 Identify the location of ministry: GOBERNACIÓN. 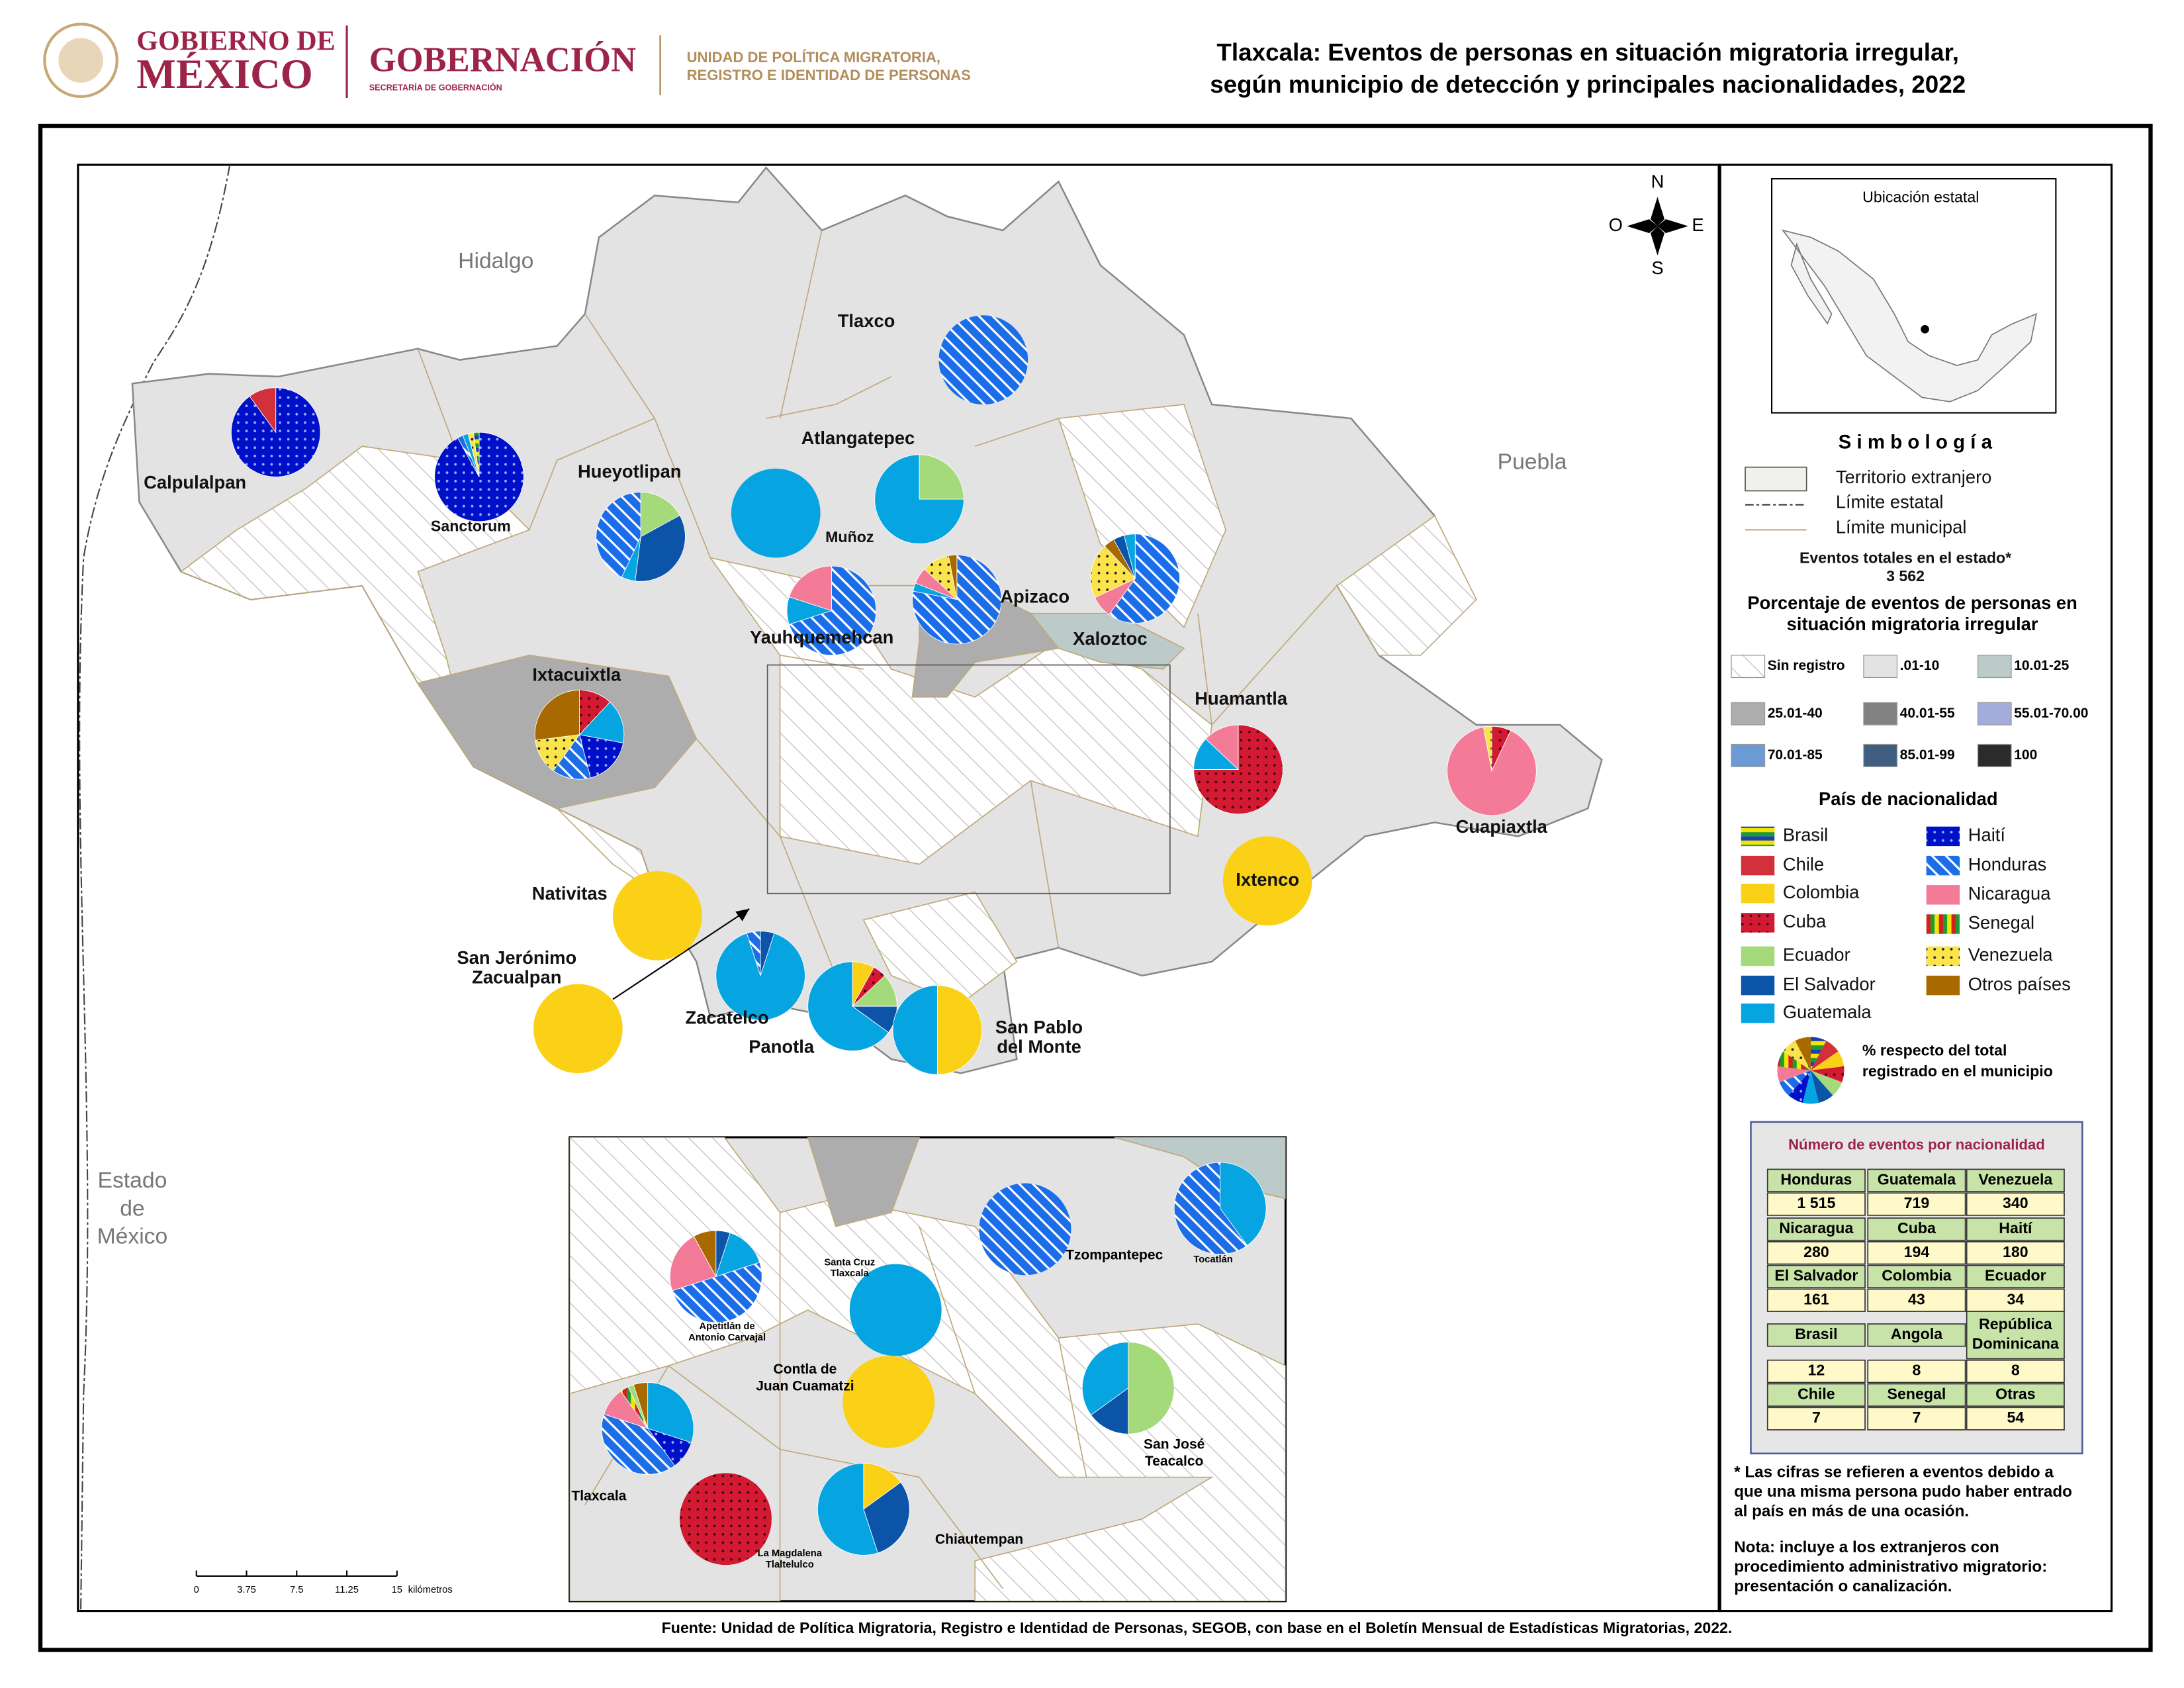
(503, 59).